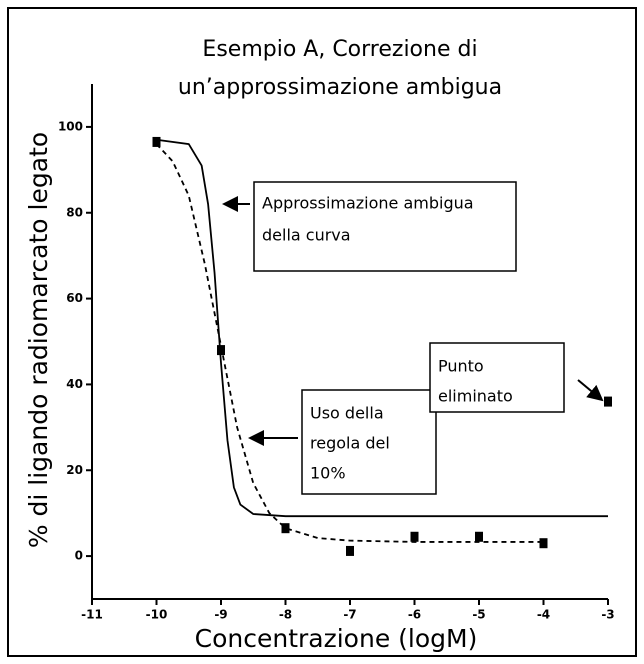  What do you see at coordinates (543, 615) in the screenshot?
I see `x-tick-label: -4` at bounding box center [543, 615].